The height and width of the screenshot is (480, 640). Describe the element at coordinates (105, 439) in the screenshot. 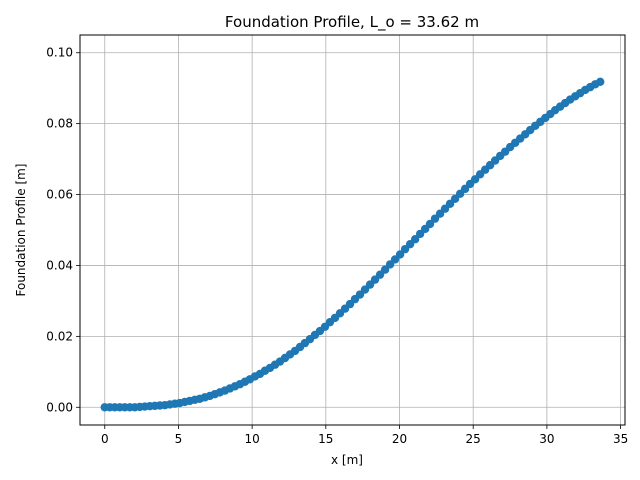

I see `x-tick-label: 0` at that location.